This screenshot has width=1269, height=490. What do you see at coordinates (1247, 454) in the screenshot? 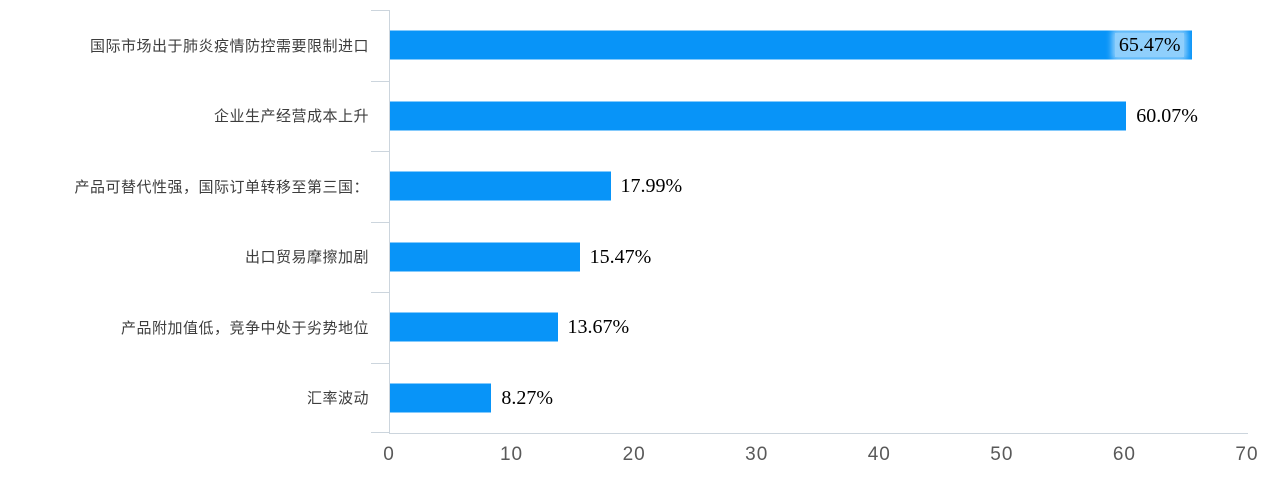
I see `x-tick-label: 70` at bounding box center [1247, 454].